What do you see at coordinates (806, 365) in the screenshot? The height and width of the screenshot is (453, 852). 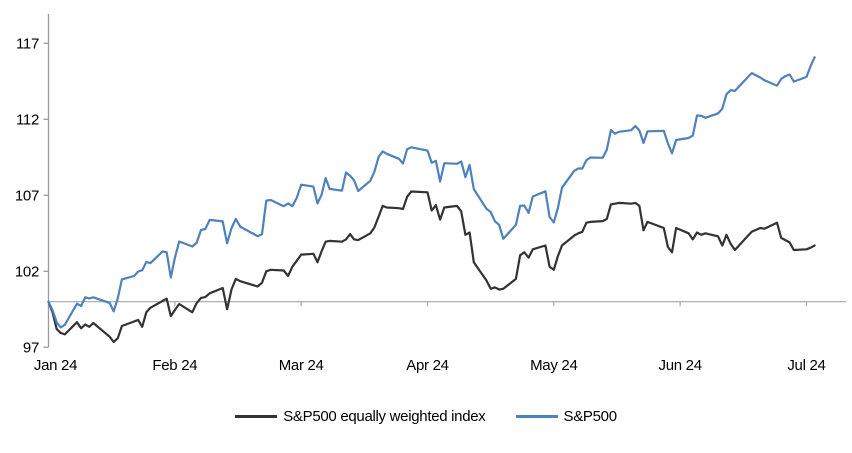 I see `x-axis-label: Jul 24` at bounding box center [806, 365].